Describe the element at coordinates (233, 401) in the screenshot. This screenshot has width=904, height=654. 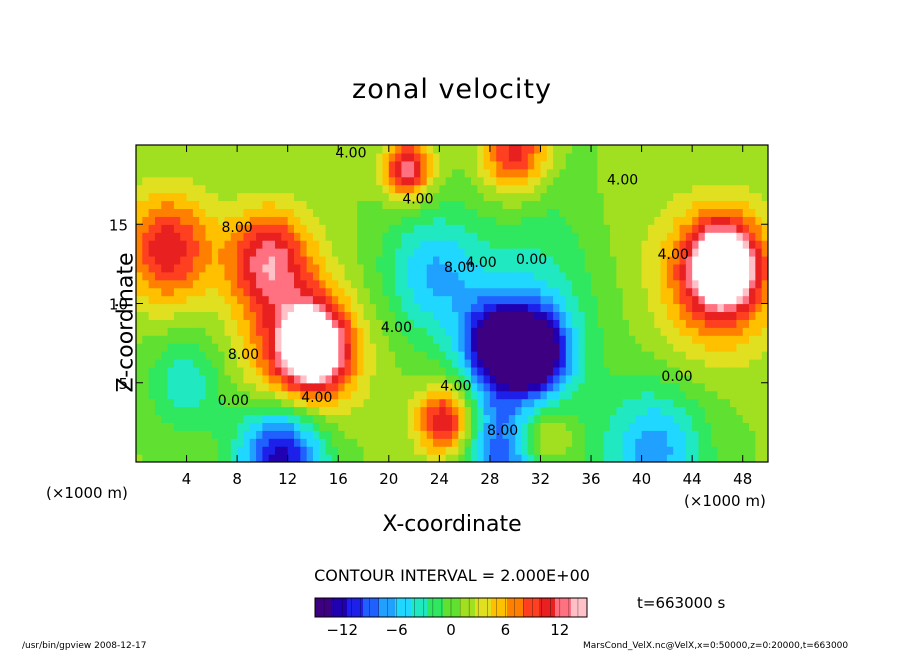
I see `contour-label: 0.00` at that location.